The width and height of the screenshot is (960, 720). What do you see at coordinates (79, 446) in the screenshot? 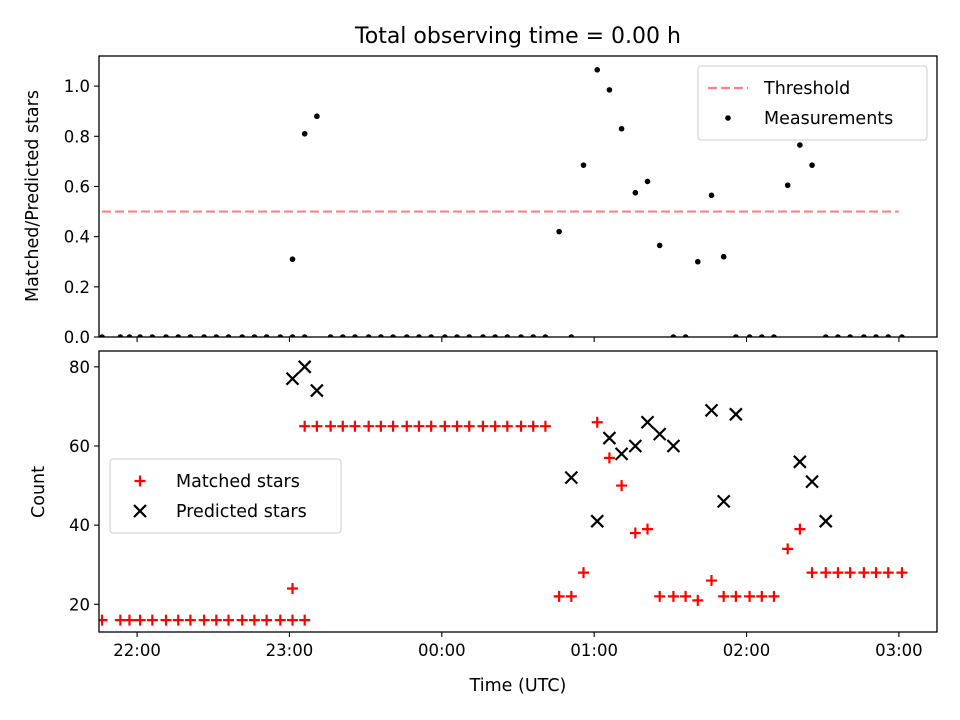
I see `y-tick-label: 60` at bounding box center [79, 446].